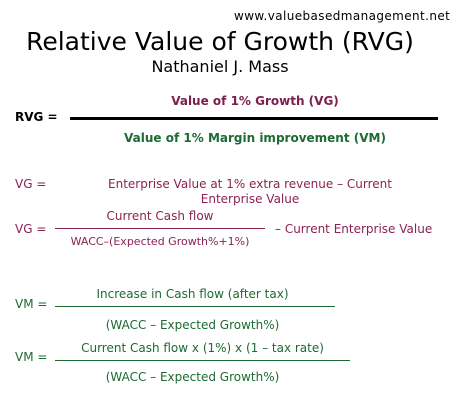  I want to click on vg-denominator: WACC–(Expected Growth%+1%), so click(160, 241).